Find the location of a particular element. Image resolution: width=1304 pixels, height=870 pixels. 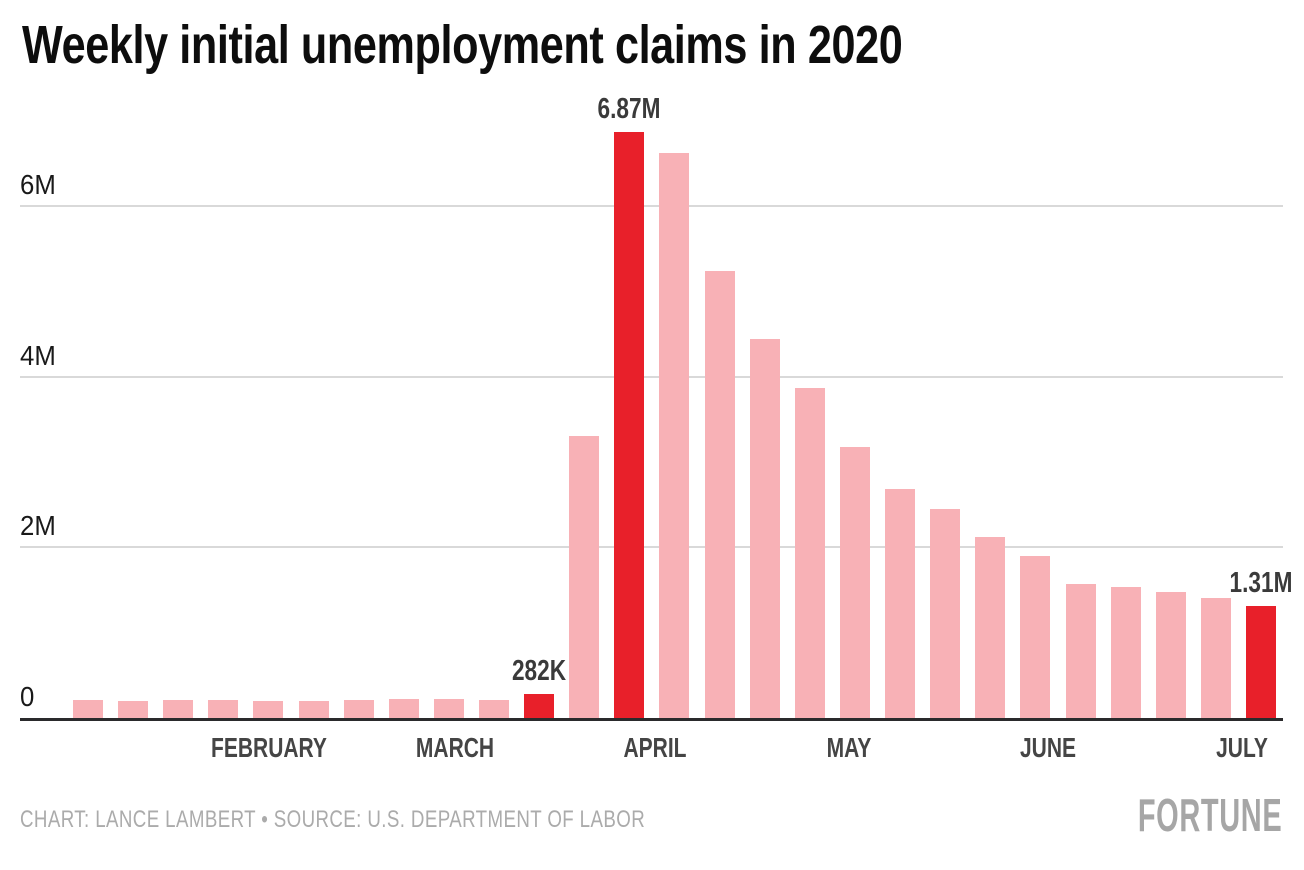

month-label-february: FEBRUARY is located at coordinates (268, 747).